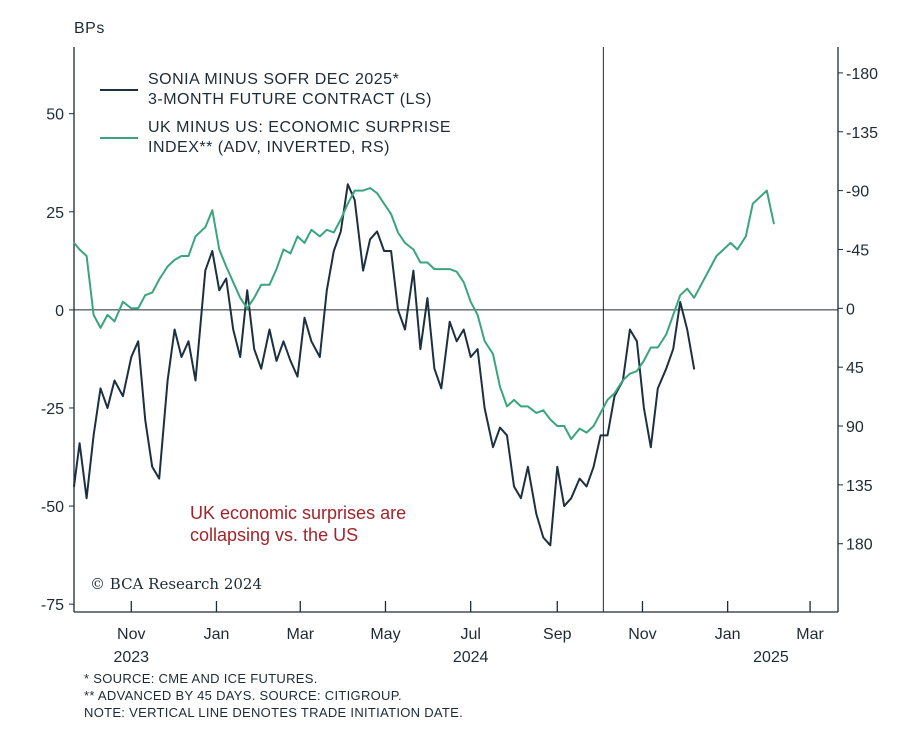 This screenshot has width=912, height=753. Describe the element at coordinates (55, 213) in the screenshot. I see `left-tick-label: 25` at that location.